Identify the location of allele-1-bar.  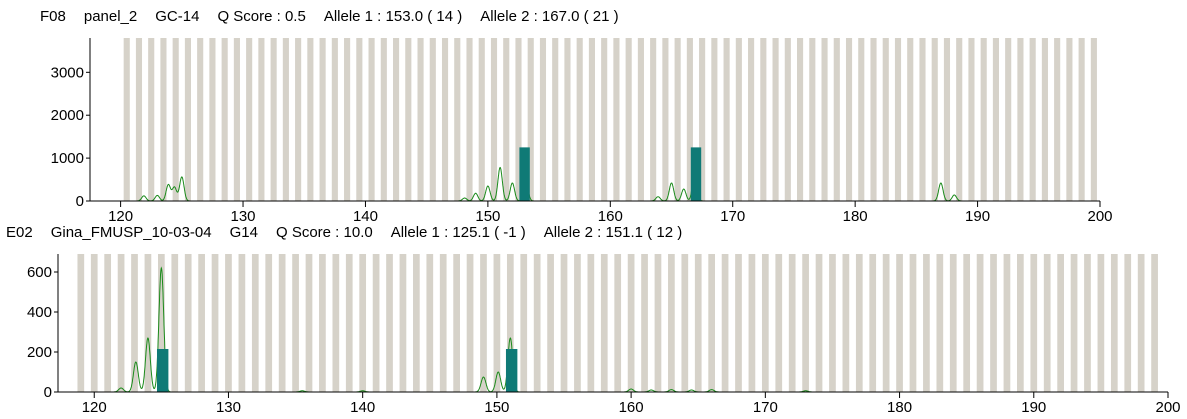
(162, 370).